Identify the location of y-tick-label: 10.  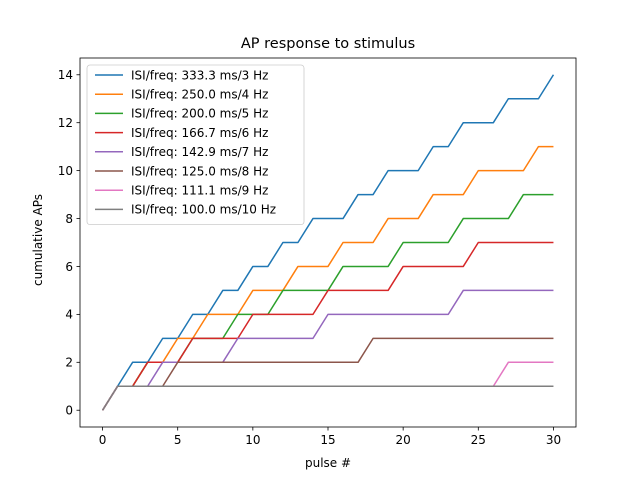
(65, 171).